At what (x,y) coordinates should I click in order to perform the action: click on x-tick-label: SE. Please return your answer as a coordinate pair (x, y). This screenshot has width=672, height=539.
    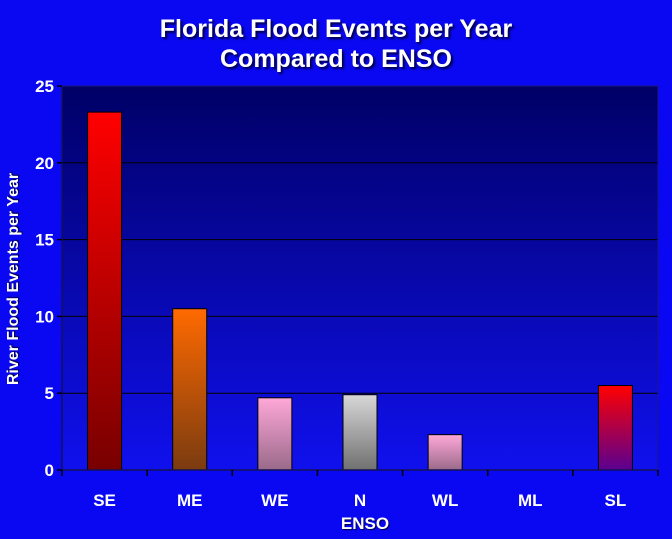
    Looking at the image, I should click on (104, 500).